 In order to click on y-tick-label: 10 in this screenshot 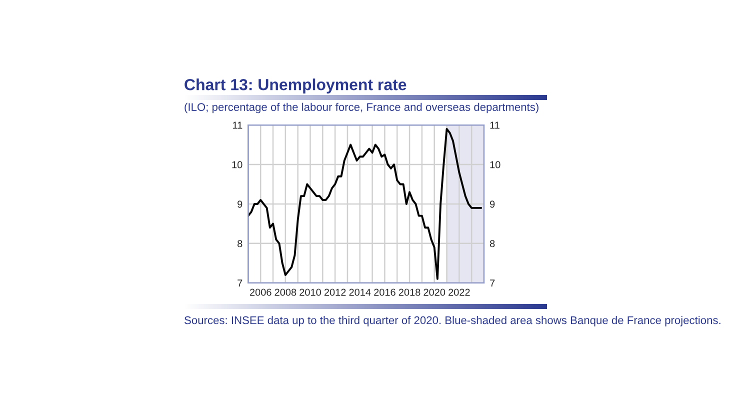, I will do `click(237, 164)`.